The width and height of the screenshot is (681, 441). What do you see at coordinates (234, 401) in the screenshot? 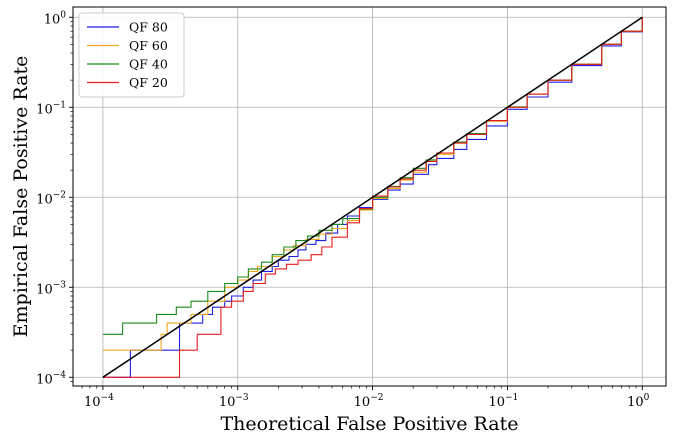
I see `x-tick-label: 10⁻³` at bounding box center [234, 401].